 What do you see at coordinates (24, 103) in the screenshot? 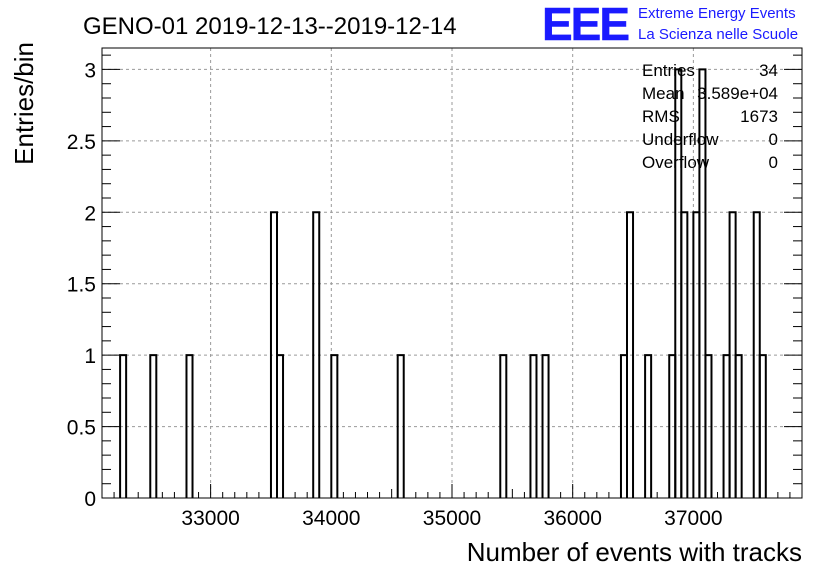
I see `y-axis-label: Entries/bin` at bounding box center [24, 103].